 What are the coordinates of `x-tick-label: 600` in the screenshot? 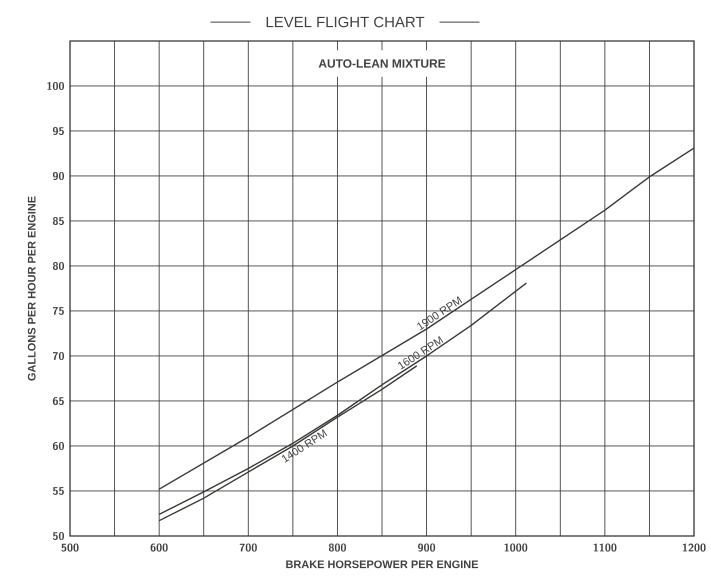 It's located at (159, 548).